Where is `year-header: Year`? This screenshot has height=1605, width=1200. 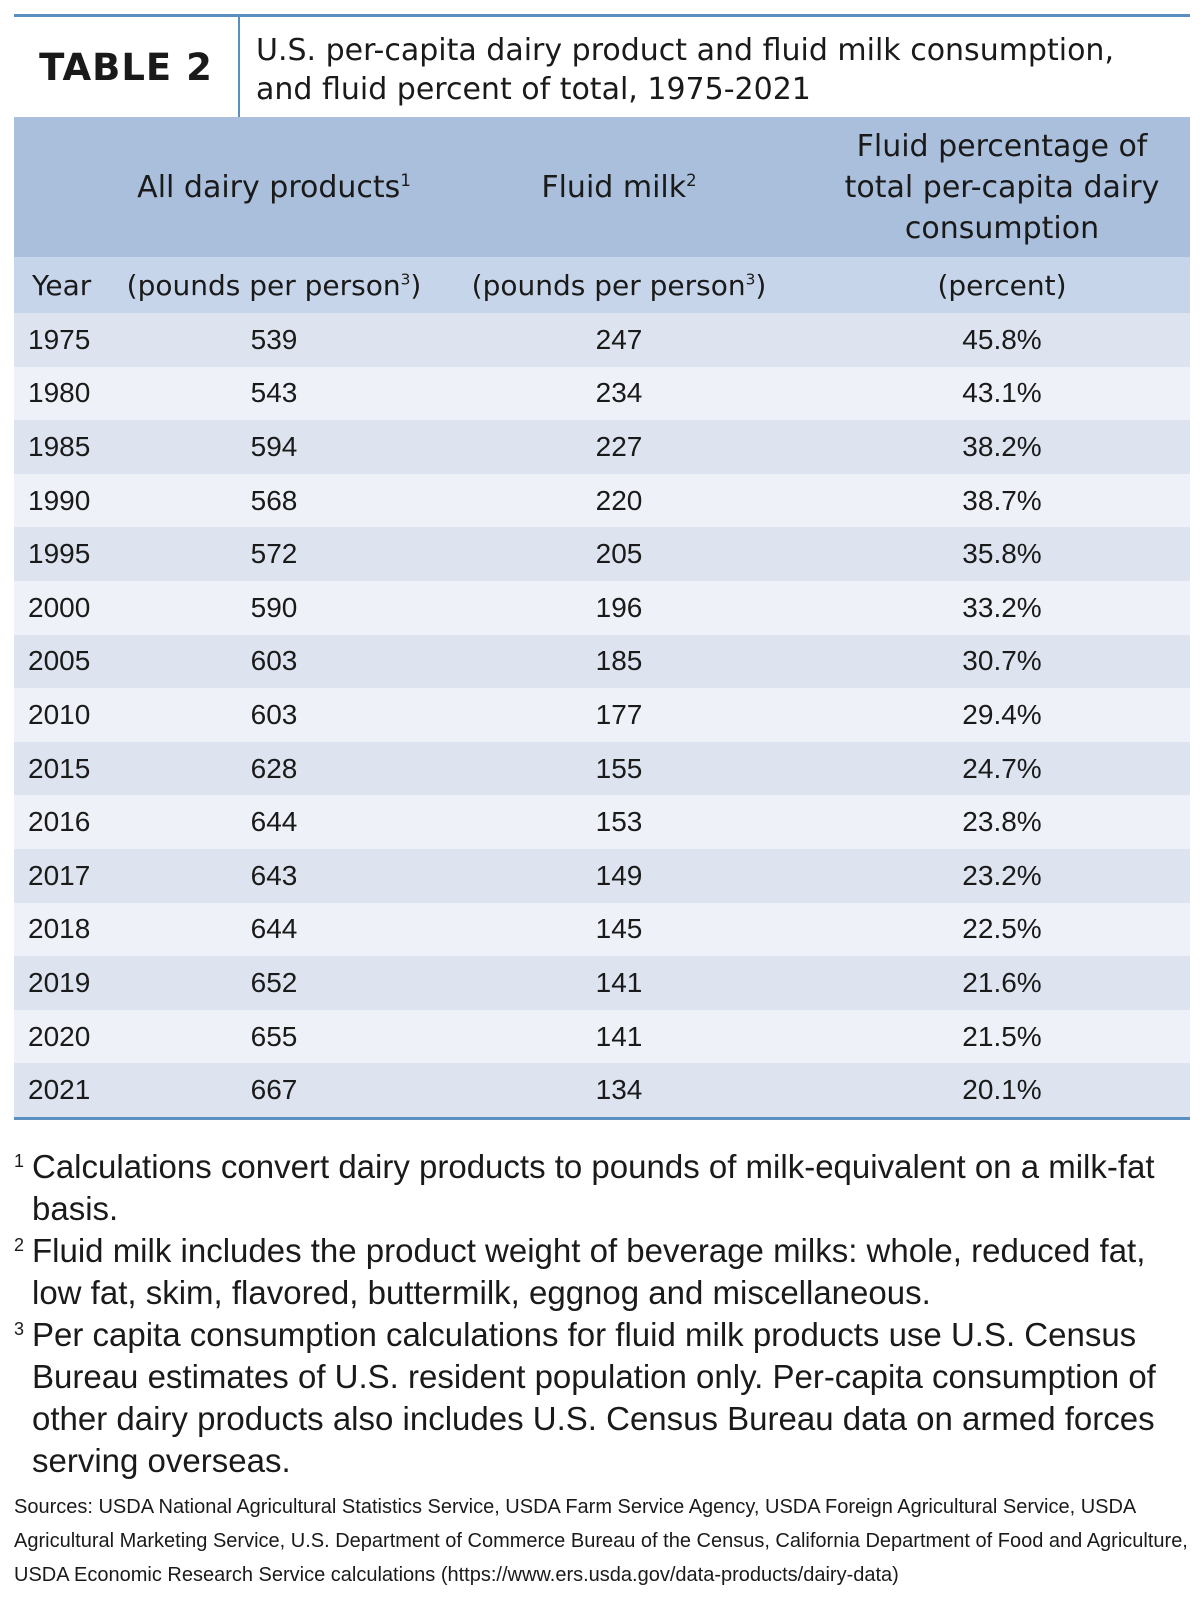
year-header: Year is located at coordinates (62, 285).